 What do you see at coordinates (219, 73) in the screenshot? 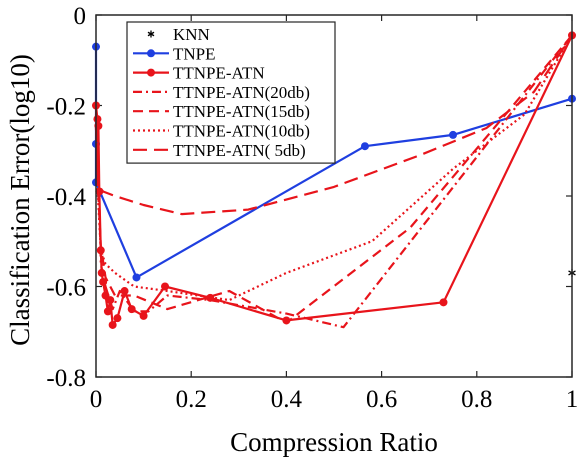
I see `legend-label: TTNPE-ATN` at bounding box center [219, 73].